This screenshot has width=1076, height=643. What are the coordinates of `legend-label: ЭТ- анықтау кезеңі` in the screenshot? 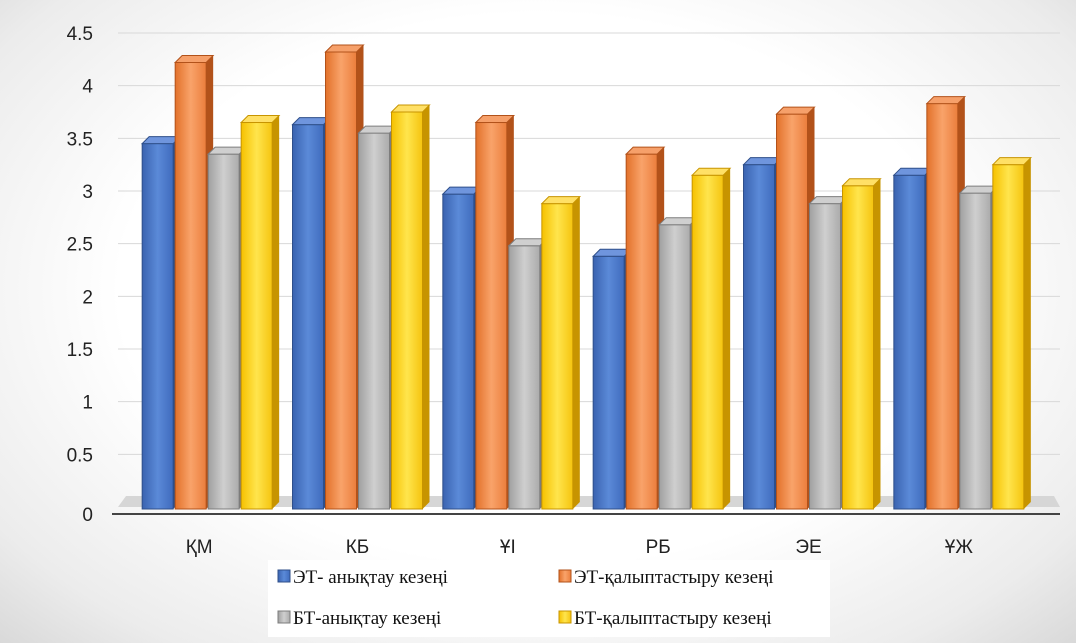 It's located at (370, 577).